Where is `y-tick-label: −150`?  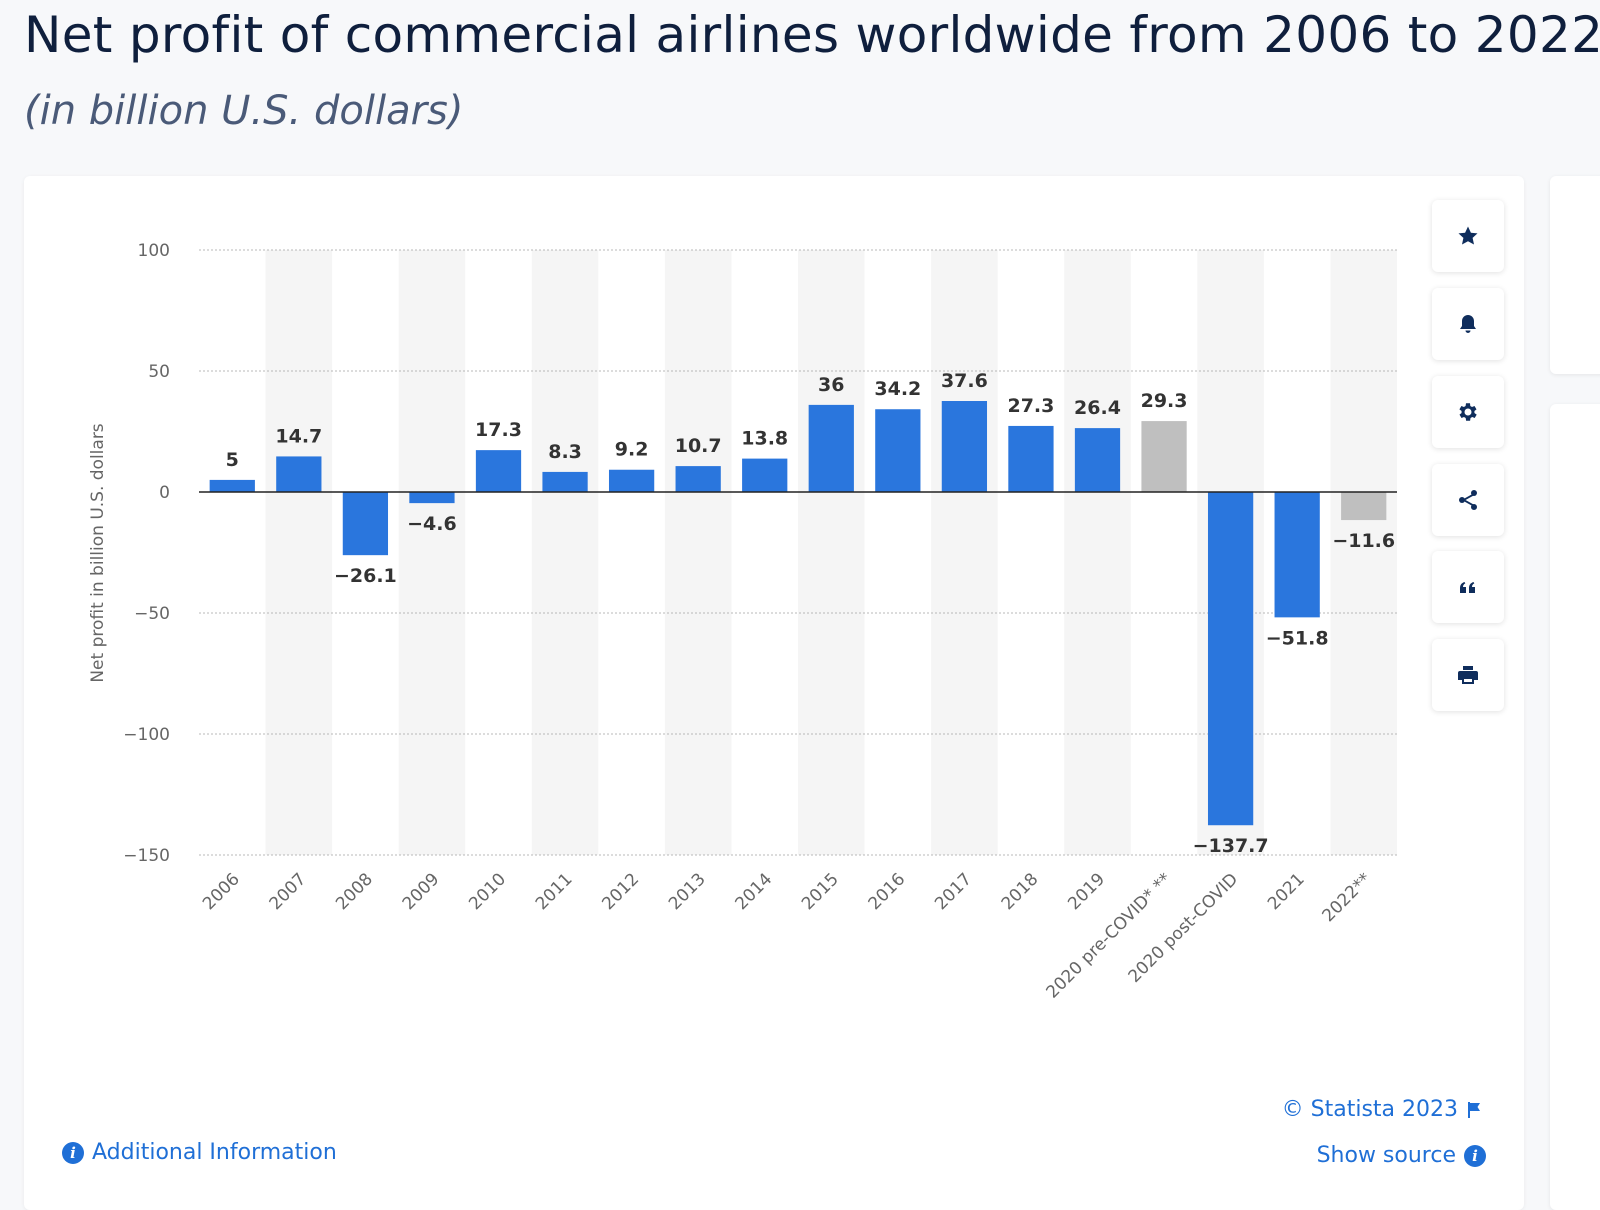 y-tick-label: −150 is located at coordinates (146, 856).